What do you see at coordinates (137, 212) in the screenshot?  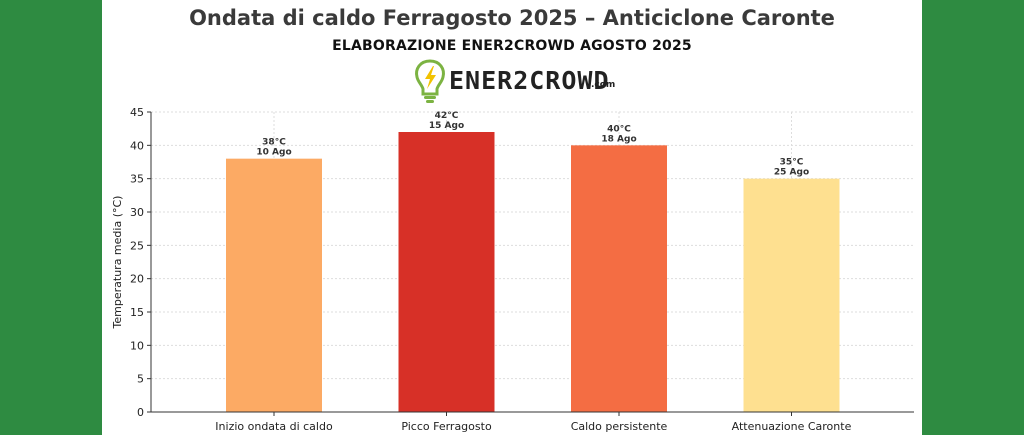 I see `y-tick-label: 30` at bounding box center [137, 212].